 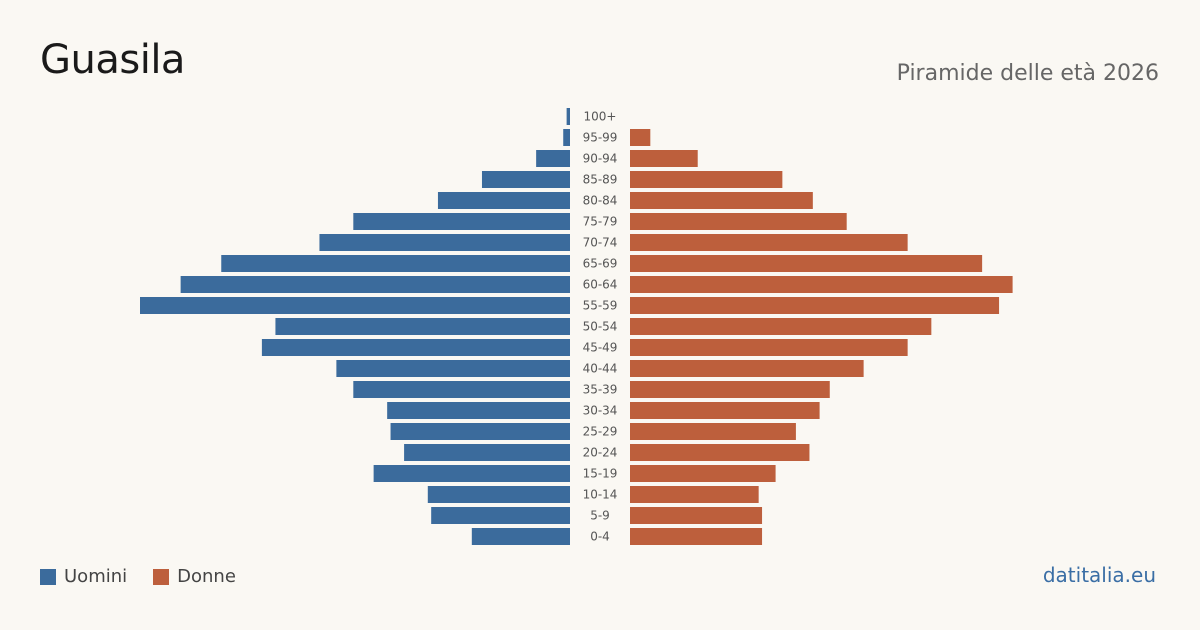 What do you see at coordinates (1027, 73) in the screenshot?
I see `page-subtitle: Piramide delle età 2026` at bounding box center [1027, 73].